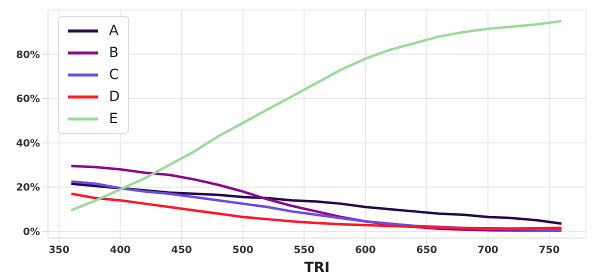 The height and width of the screenshot is (280, 600). Describe the element at coordinates (28, 188) in the screenshot. I see `y-tick-label: 20%` at that location.